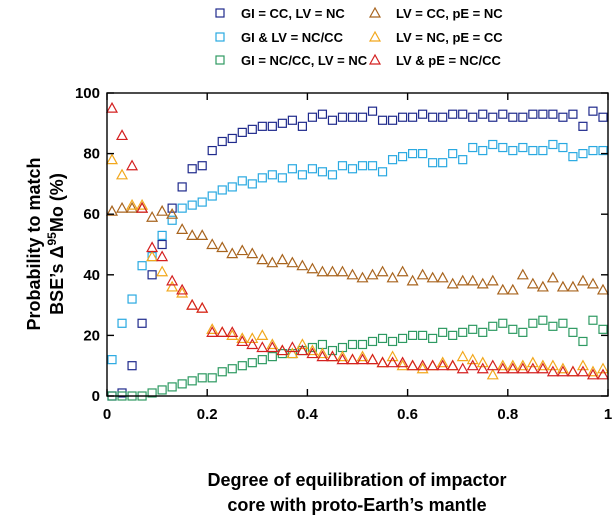 The width and height of the screenshot is (614, 517). I want to click on y-tick-label: 100, so click(87, 93).